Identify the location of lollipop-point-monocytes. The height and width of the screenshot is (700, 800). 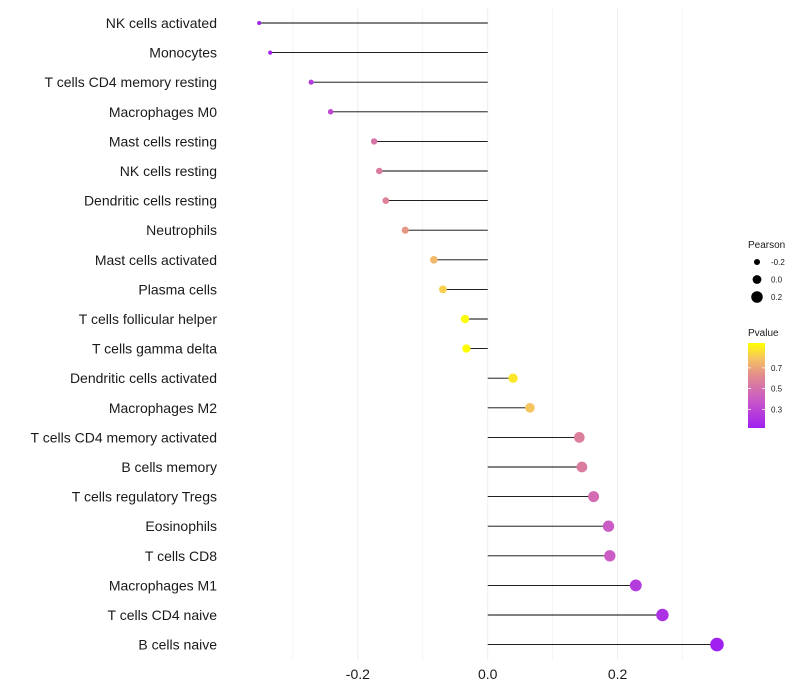
(270, 52).